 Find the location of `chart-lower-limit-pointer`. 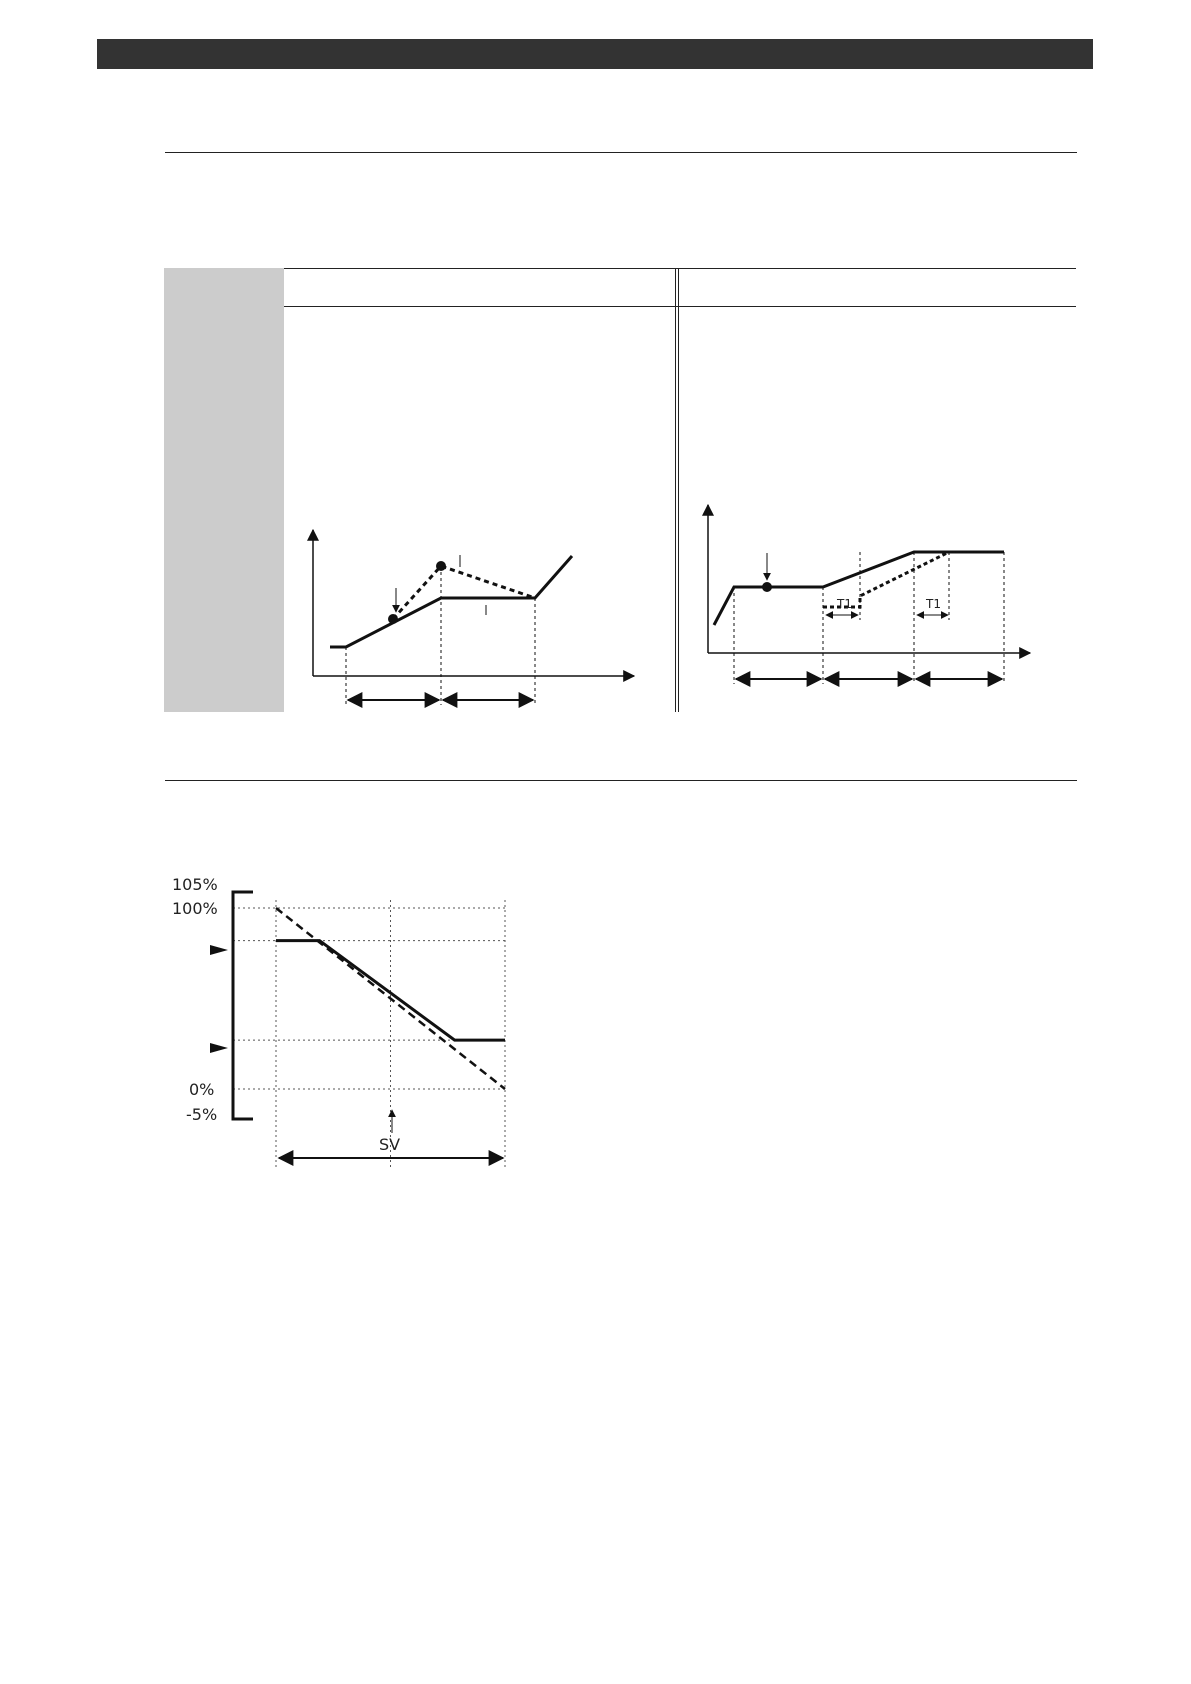

chart-lower-limit-pointer is located at coordinates (219, 1048).